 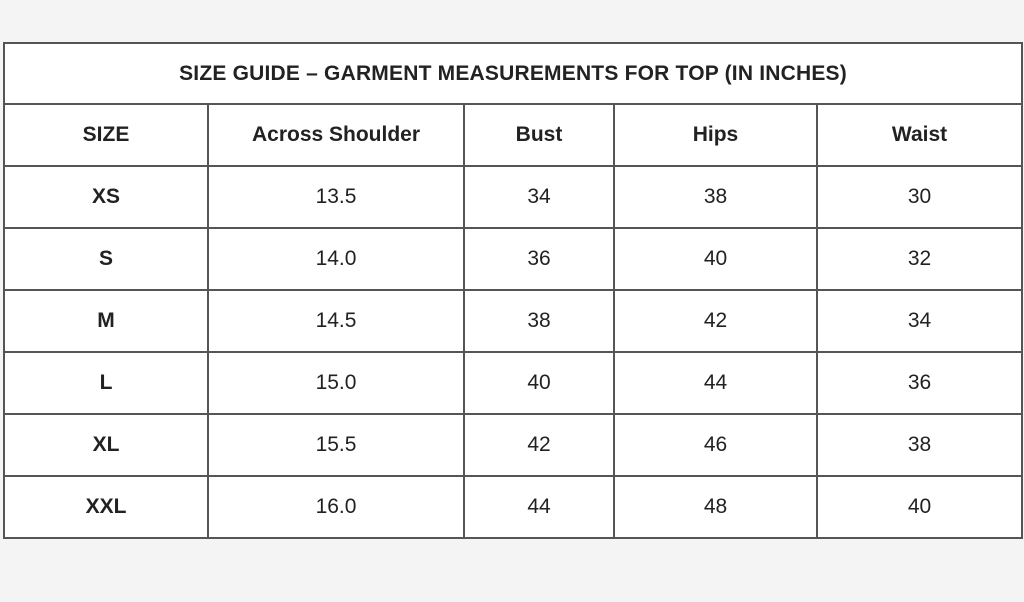 What do you see at coordinates (106, 321) in the screenshot?
I see `cell-size: M` at bounding box center [106, 321].